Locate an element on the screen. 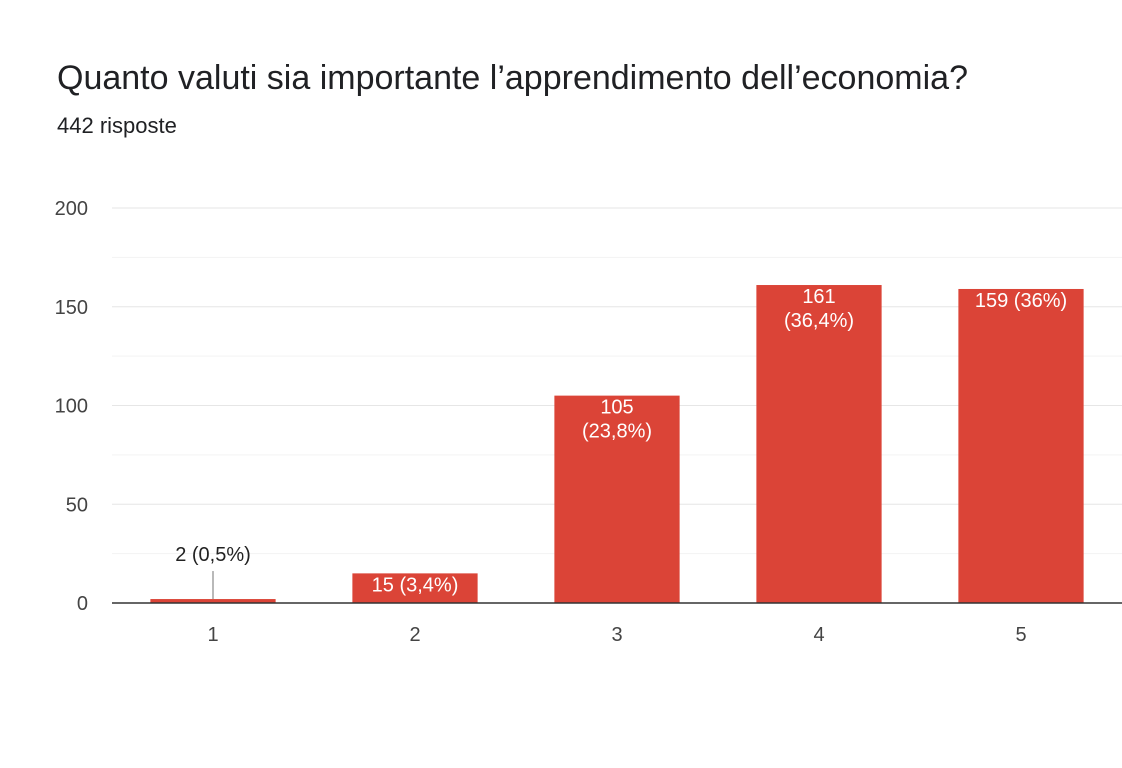 Image resolution: width=1122 pixels, height=768 pixels. y-tick-label: 0 is located at coordinates (82, 604).